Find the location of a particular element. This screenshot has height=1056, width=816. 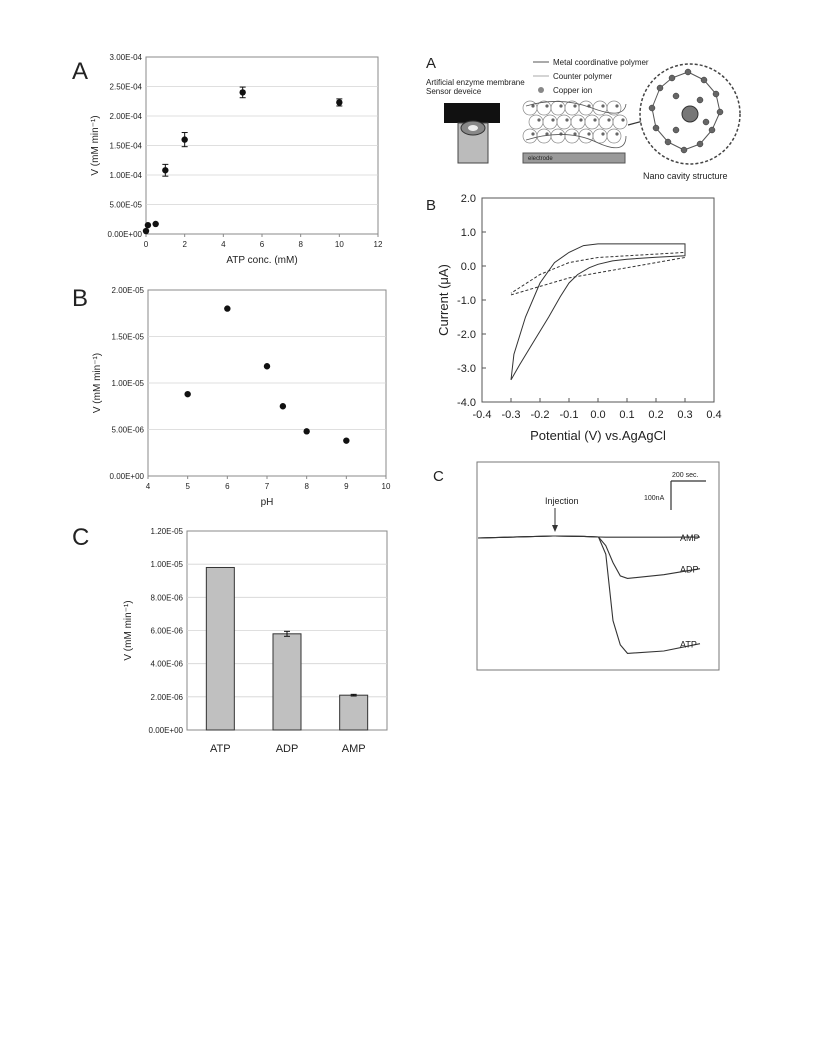

nano-cavity-molecules is located at coordinates (686, 111).